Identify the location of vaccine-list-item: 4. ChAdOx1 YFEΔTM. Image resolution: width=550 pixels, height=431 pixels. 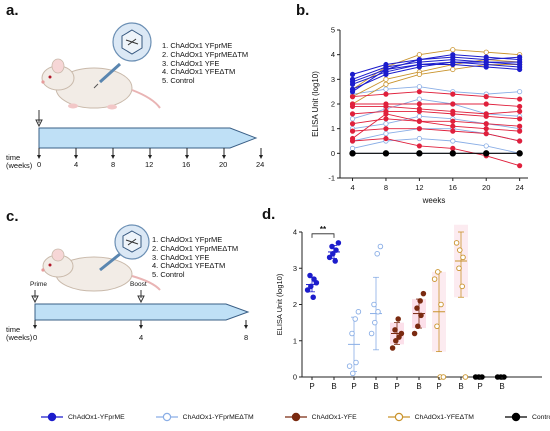
(189, 266).